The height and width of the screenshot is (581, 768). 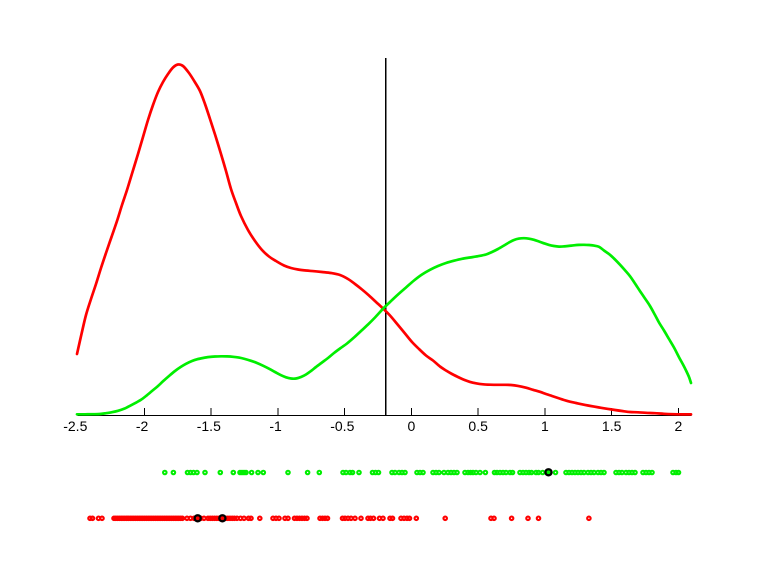 What do you see at coordinates (275, 426) in the screenshot?
I see `svg-text: -1` at bounding box center [275, 426].